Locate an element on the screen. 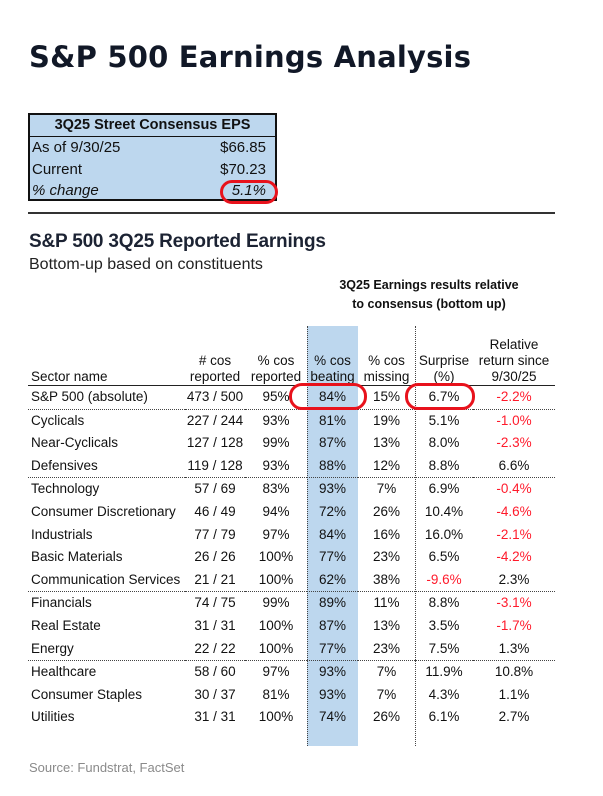 Image resolution: width=603 pixels, height=796 pixels. sector-name-cell: Real Estate is located at coordinates (106, 626).